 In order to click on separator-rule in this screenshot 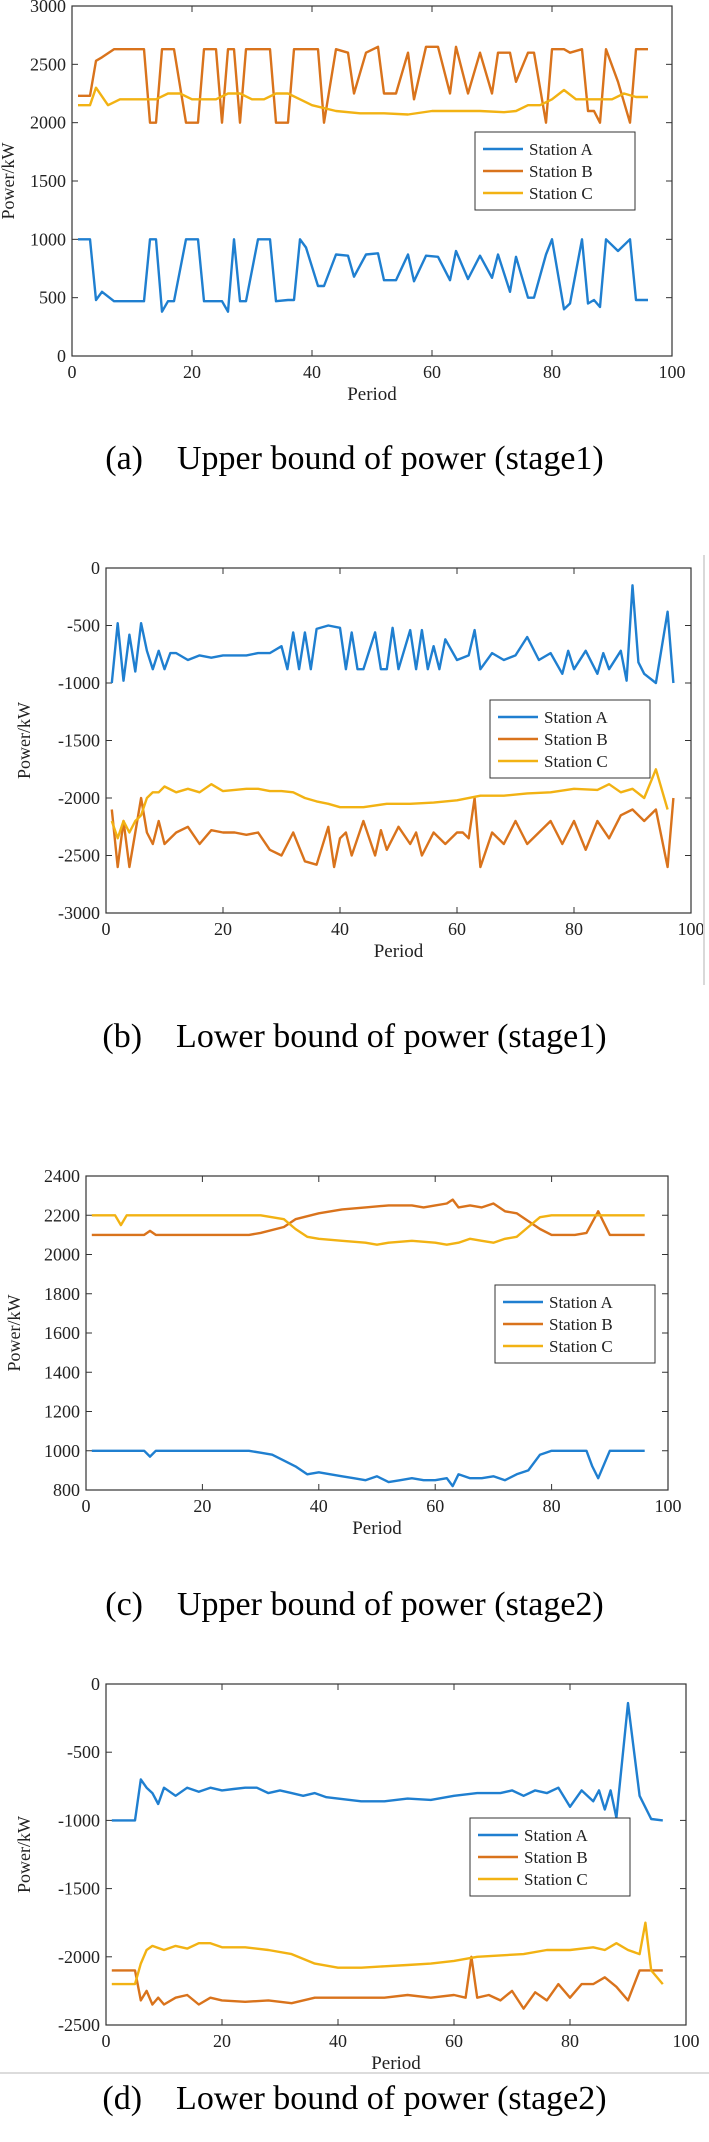, I will do `click(354, 2073)`.